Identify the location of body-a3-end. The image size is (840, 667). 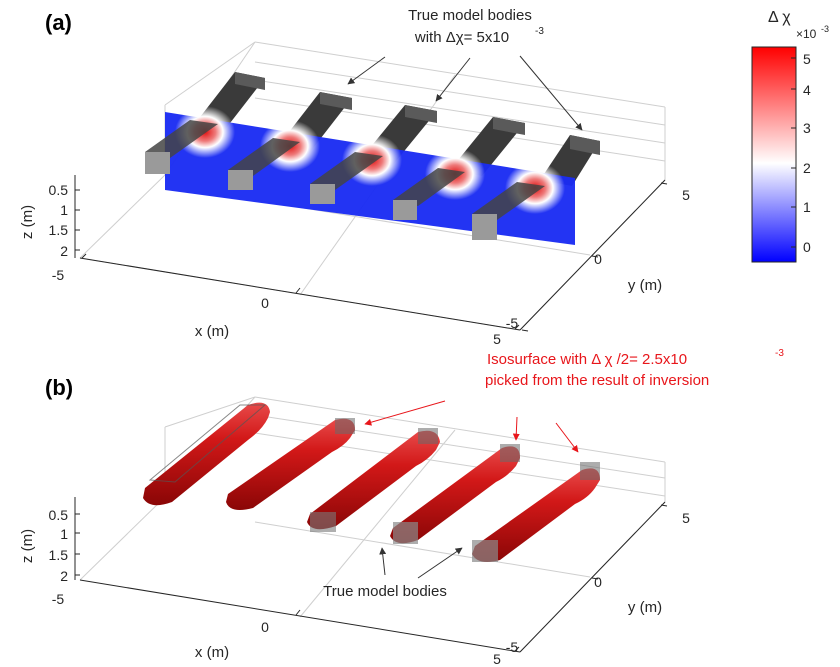
(322, 194).